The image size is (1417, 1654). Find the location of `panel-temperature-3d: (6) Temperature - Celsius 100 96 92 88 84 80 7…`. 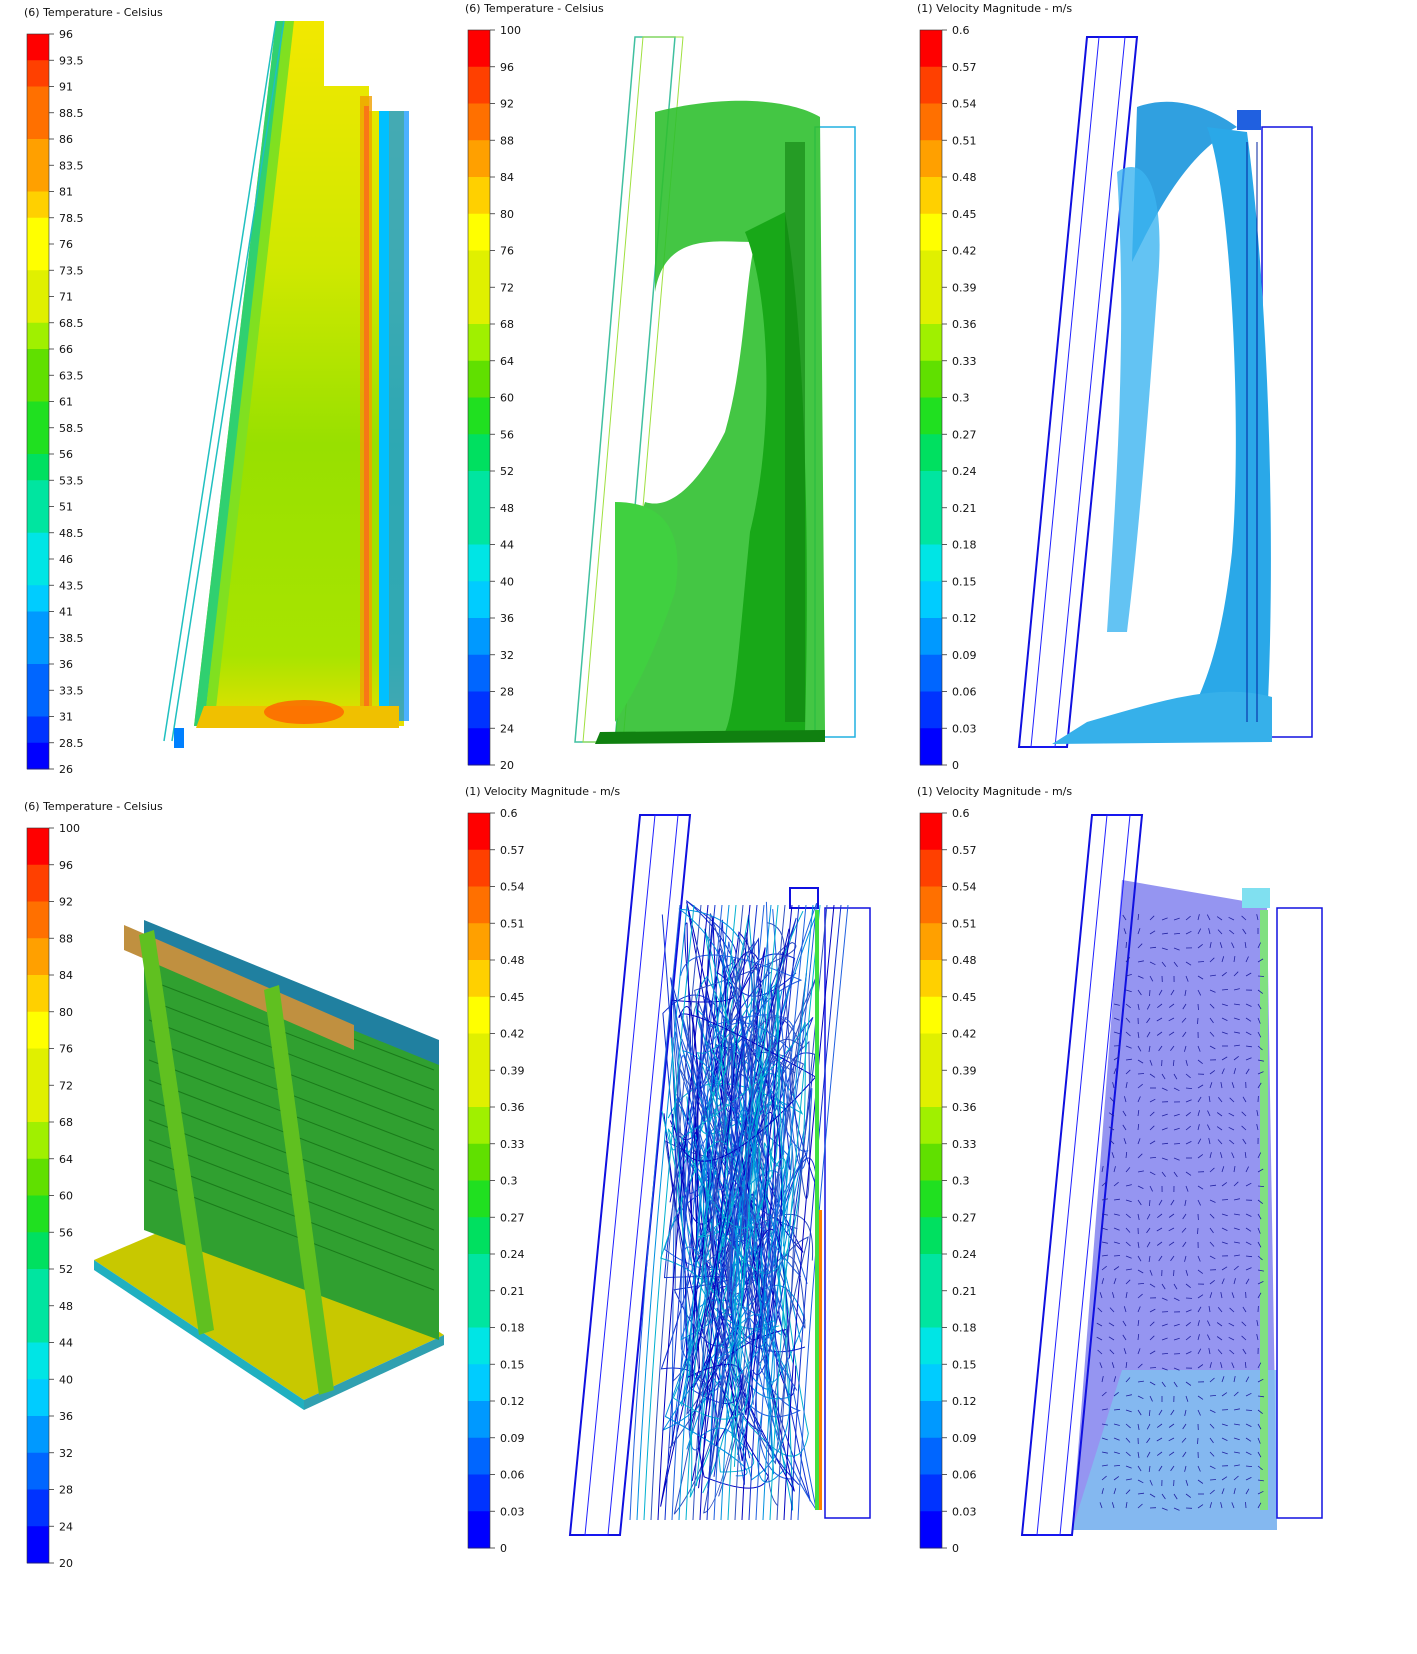

panel-temperature-3d: (6) Temperature - Celsius 100 96 92 88 84 80 7… is located at coordinates (234, 1195).